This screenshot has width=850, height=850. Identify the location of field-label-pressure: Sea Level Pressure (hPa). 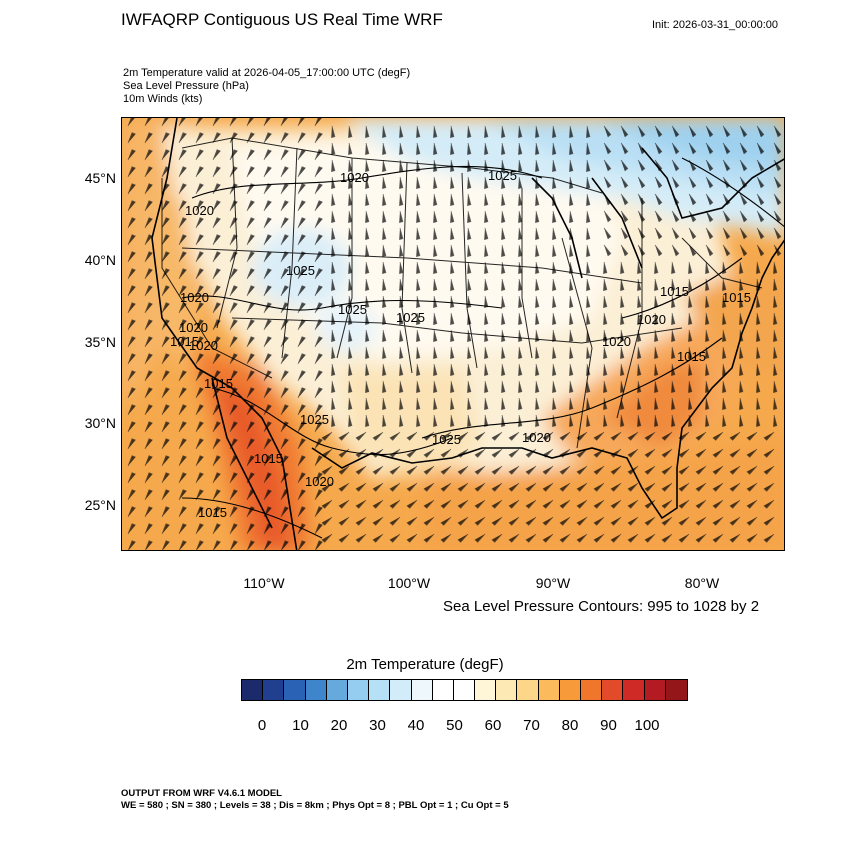
(186, 86).